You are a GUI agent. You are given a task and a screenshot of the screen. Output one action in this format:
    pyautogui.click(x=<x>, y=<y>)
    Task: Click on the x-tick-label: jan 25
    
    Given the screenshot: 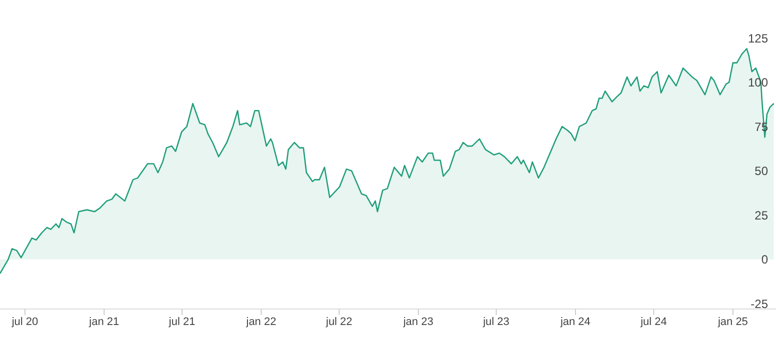 What is the action you would take?
    pyautogui.click(x=732, y=322)
    